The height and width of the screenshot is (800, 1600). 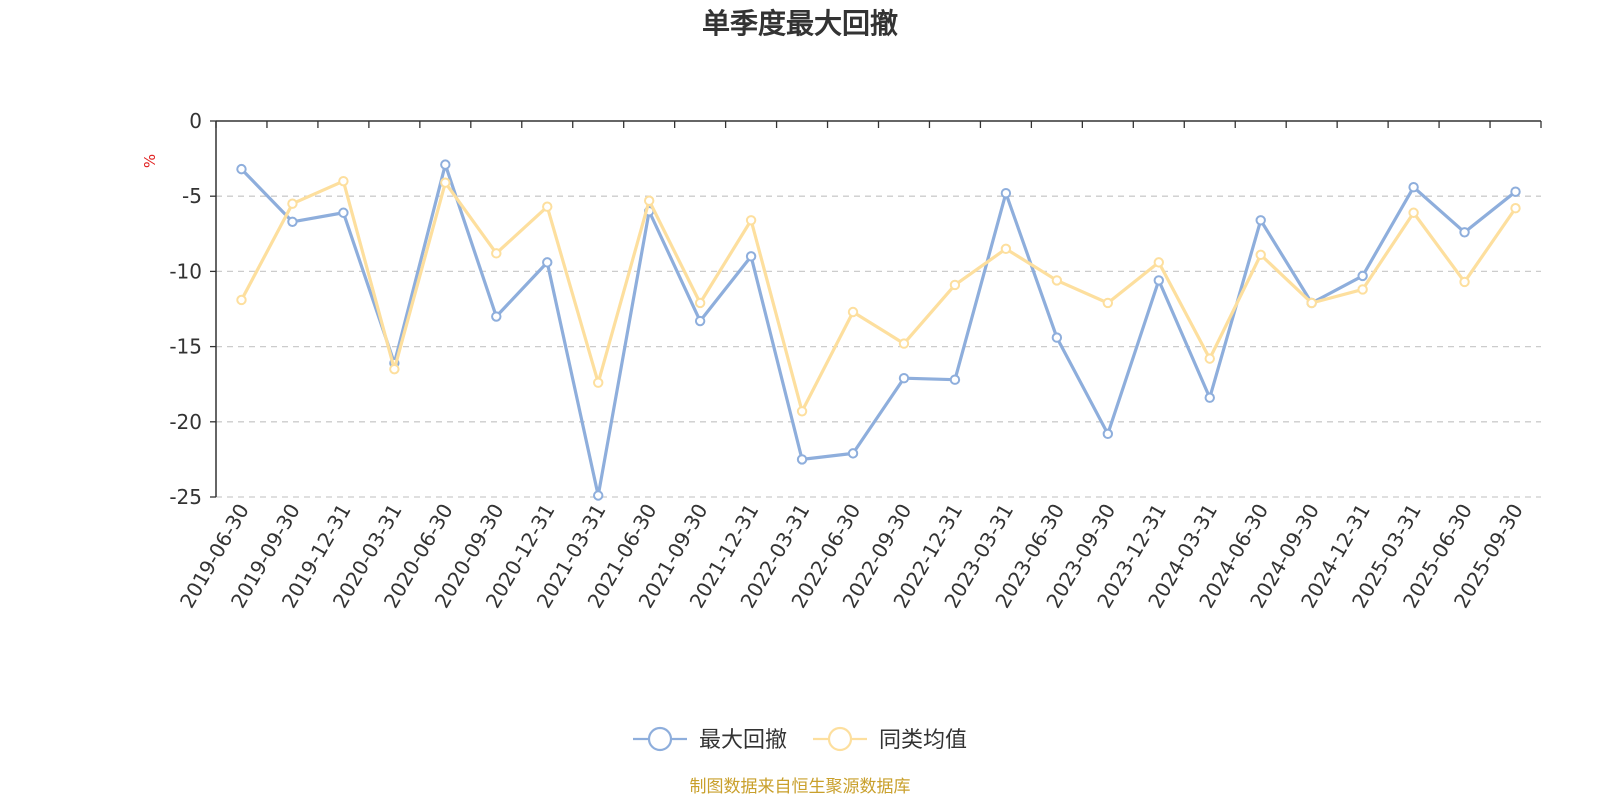 I want to click on legend-label: 同类均值, so click(x=923, y=740).